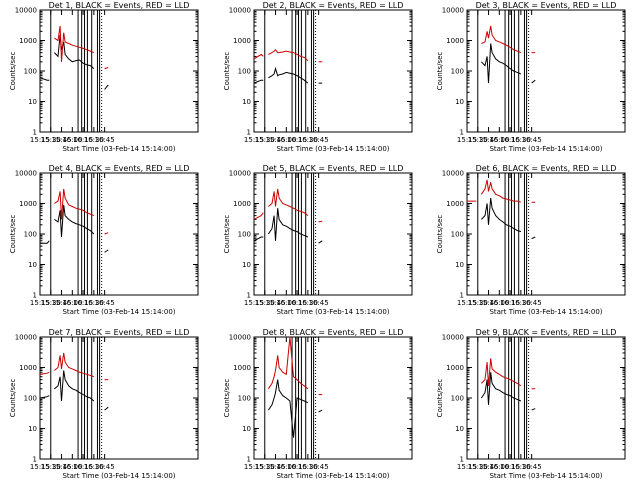  Describe the element at coordinates (546, 168) in the screenshot. I see `panel-title: Det 6, BLACK = Events, RED = LLD` at that location.